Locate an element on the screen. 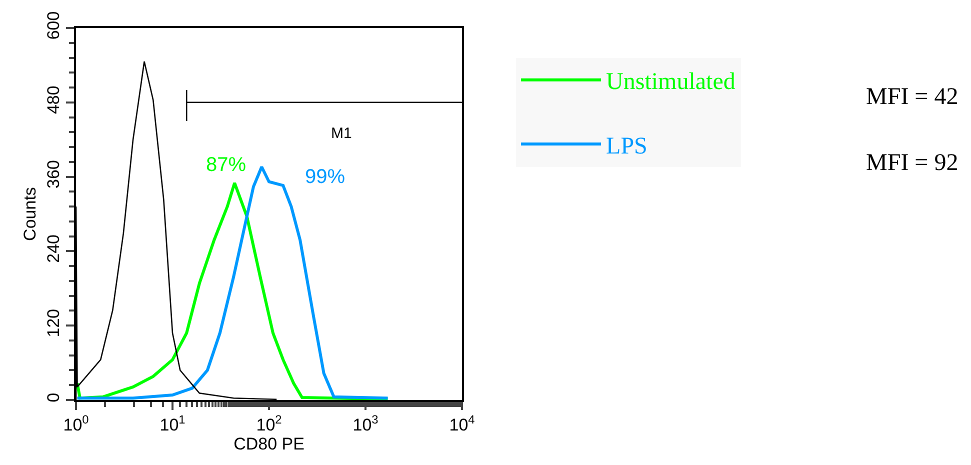 The height and width of the screenshot is (465, 971). x-tick-label: 10$^{0}$ is located at coordinates (76, 423).